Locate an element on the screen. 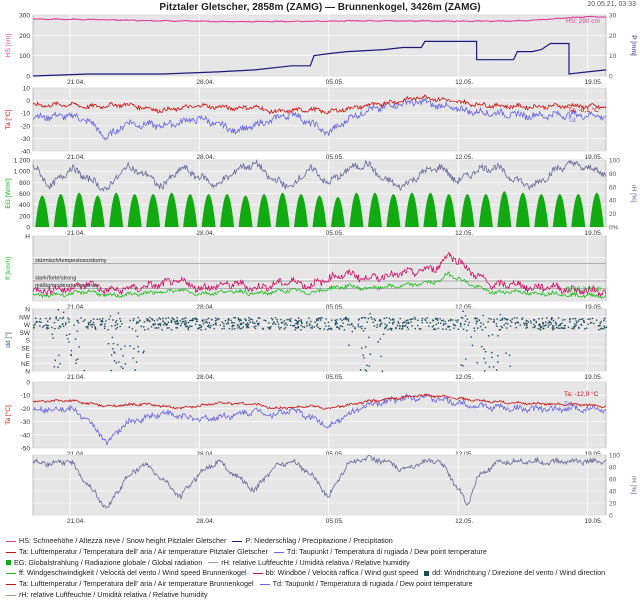 The width and height of the screenshot is (640, 611). y-tick-label: -10 is located at coordinates (26, 114).